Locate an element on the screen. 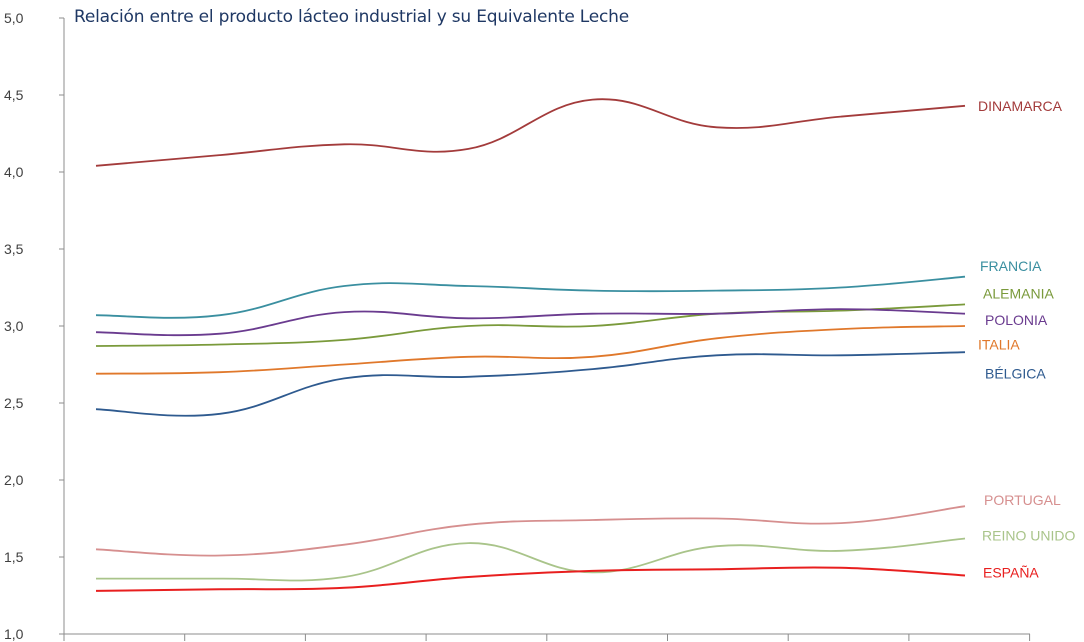 Image resolution: width=1084 pixels, height=642 pixels. series-label-italia: ITALIA is located at coordinates (999, 344).